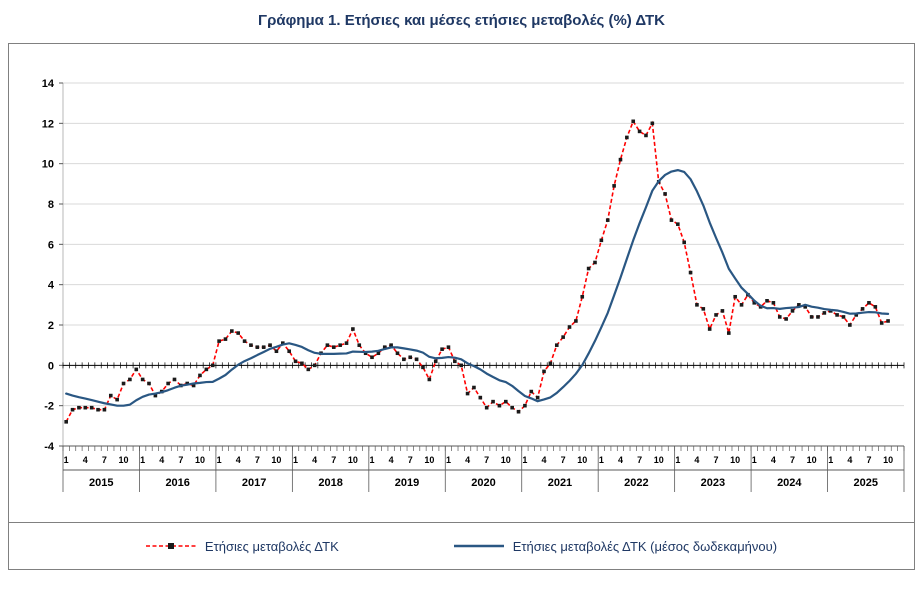  What do you see at coordinates (789, 483) in the screenshot?
I see `svg-text: 2024` at bounding box center [789, 483].